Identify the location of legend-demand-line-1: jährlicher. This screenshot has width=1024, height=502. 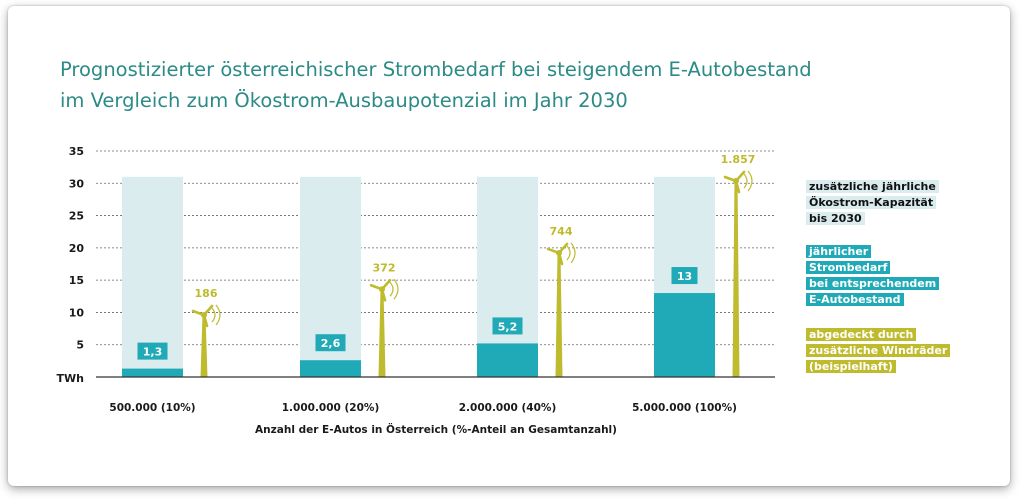
(839, 251).